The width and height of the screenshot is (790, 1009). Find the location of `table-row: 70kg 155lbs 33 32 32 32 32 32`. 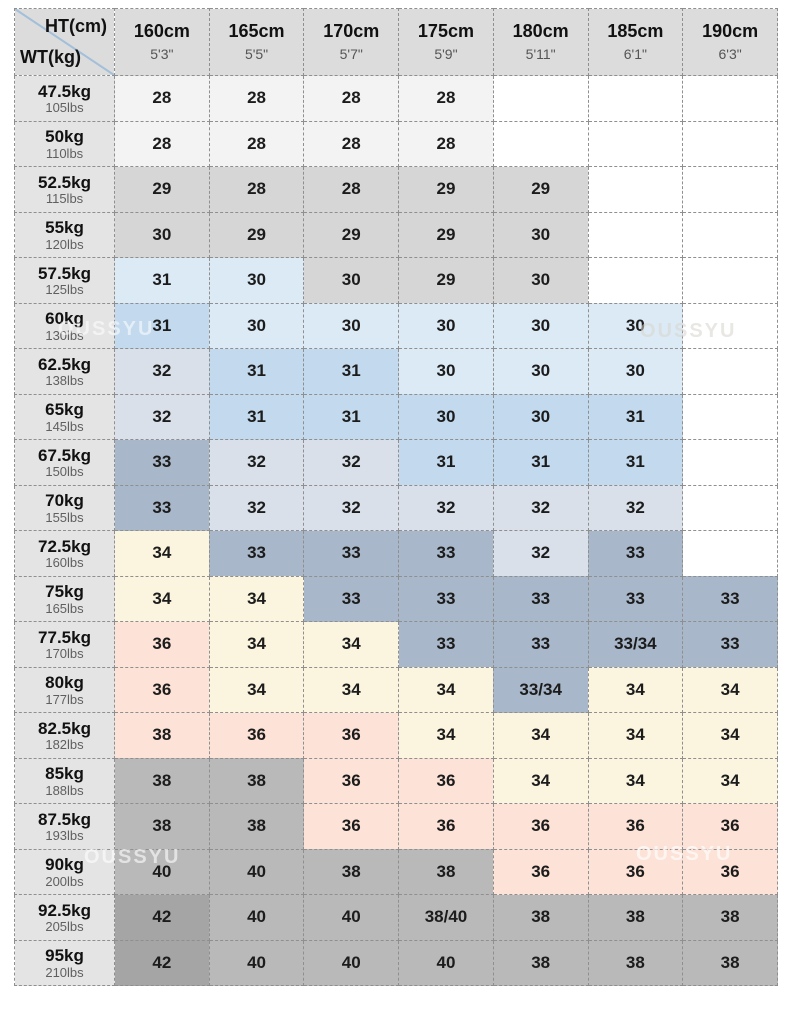

table-row: 70kg 155lbs 33 32 32 32 32 32 is located at coordinates (396, 507).